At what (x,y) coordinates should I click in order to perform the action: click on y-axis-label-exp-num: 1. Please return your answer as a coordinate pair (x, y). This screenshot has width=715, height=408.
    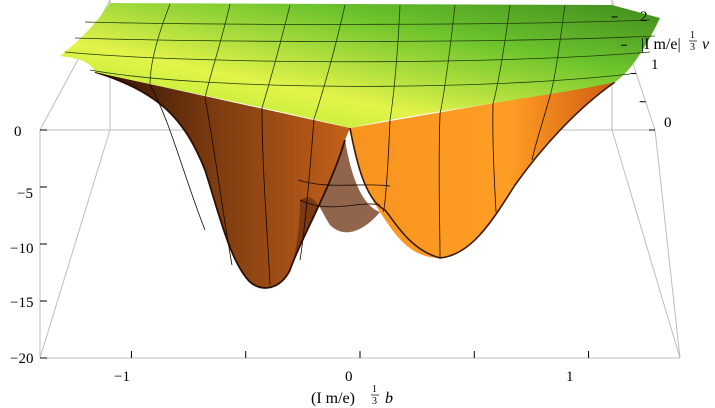
    Looking at the image, I should click on (692, 35).